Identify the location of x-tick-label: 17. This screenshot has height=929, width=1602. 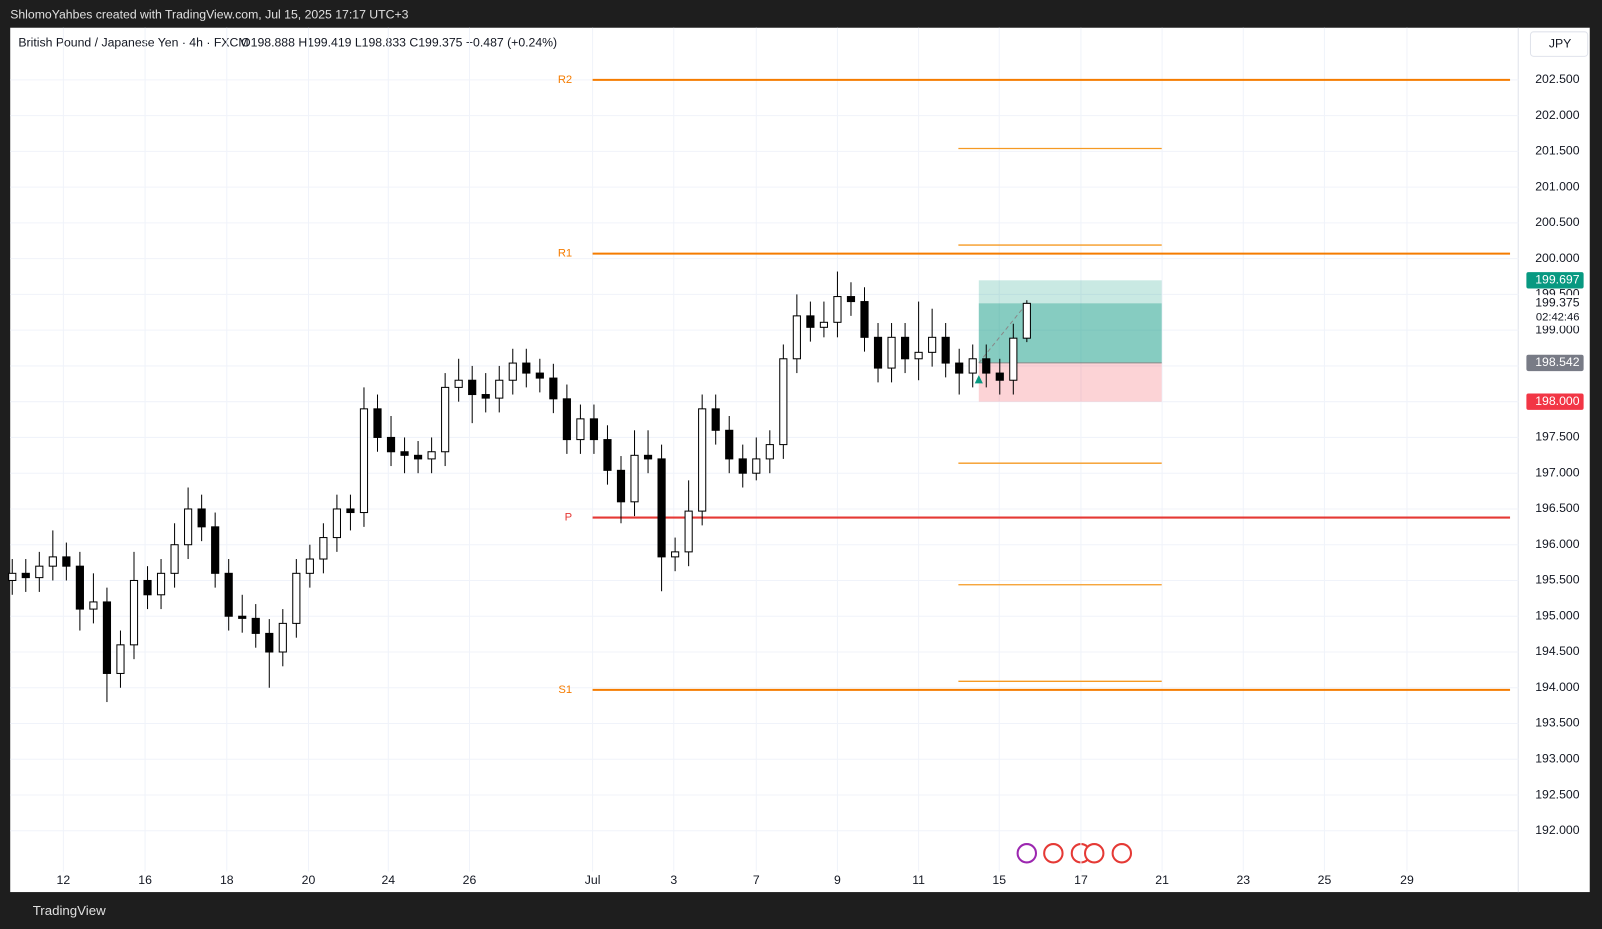
(1081, 880).